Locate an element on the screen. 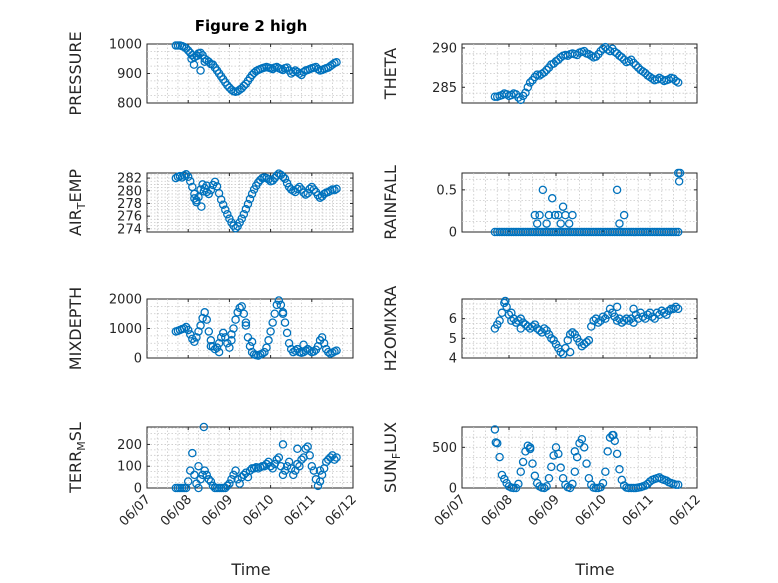 Image resolution: width=778 pixels, height=583 pixels. y-axis-label: AIRTEMP is located at coordinates (77, 202).